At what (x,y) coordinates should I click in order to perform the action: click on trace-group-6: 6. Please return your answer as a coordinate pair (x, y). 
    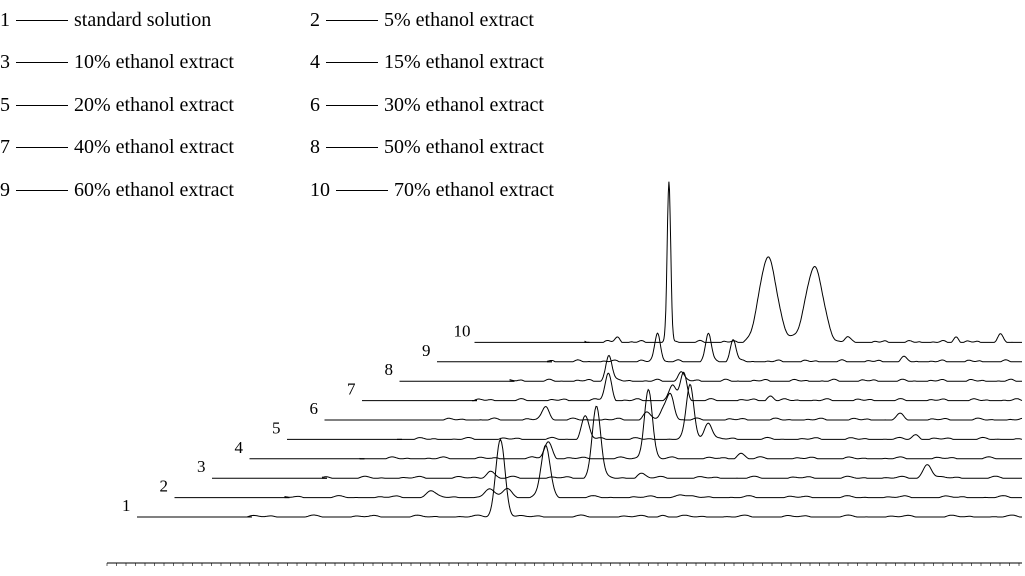
    Looking at the image, I should click on (666, 406).